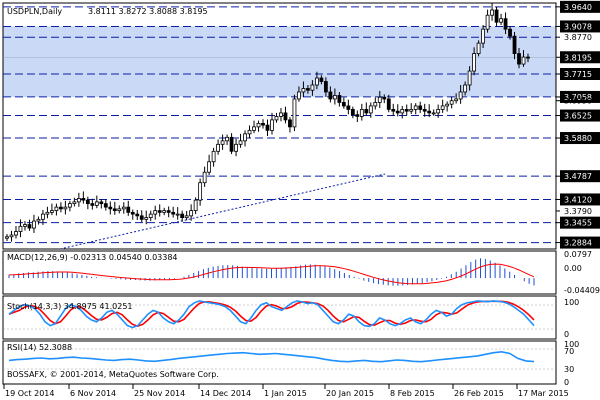 Image resolution: width=600 pixels, height=400 pixels. I want to click on price-axis-label: 3.9078, so click(578, 26).